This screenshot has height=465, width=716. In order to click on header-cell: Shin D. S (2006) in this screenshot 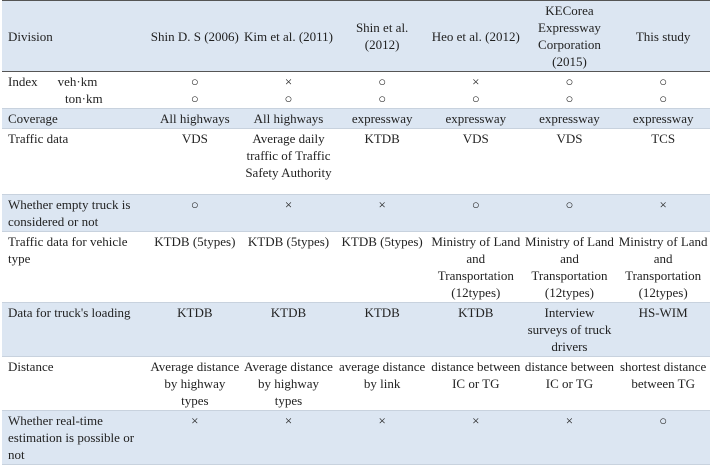, I will do `click(195, 36)`.